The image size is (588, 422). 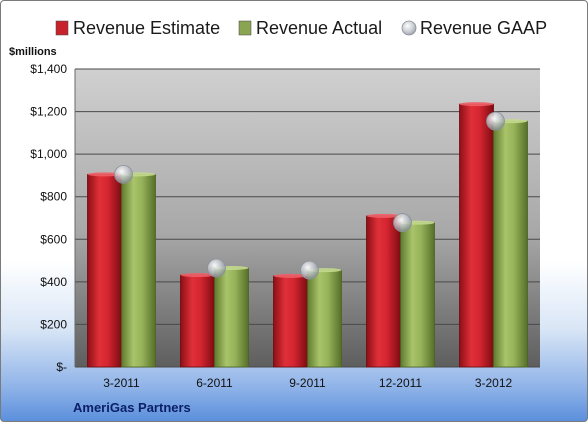 I want to click on company-name: AmeriGas Partners, so click(x=132, y=407).